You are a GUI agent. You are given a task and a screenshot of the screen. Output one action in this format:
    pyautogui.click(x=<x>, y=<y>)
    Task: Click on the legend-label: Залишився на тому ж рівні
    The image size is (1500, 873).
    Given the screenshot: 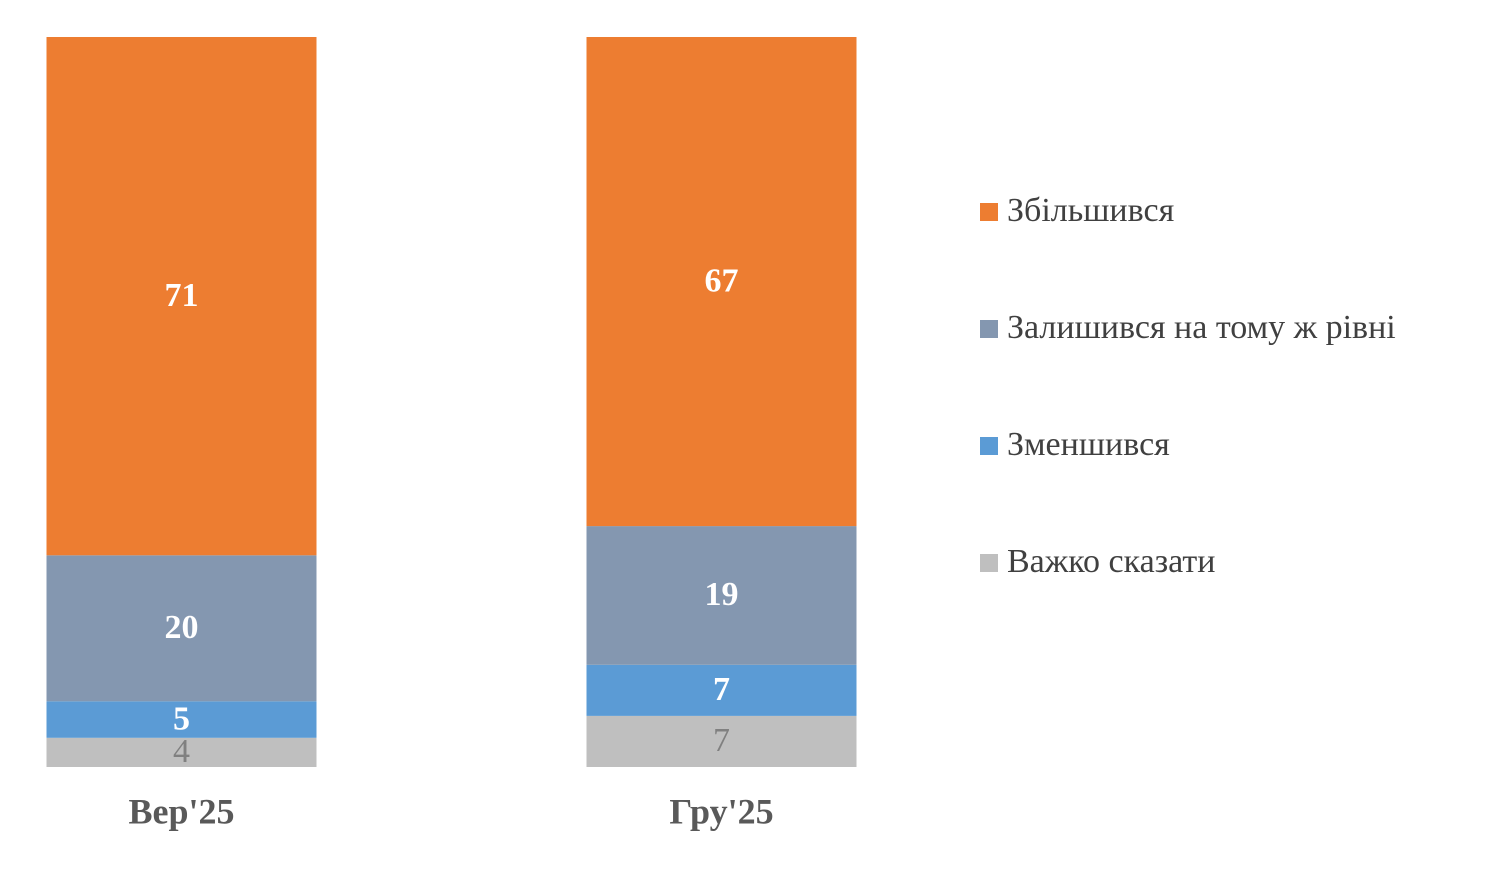 What is the action you would take?
    pyautogui.click(x=1201, y=327)
    